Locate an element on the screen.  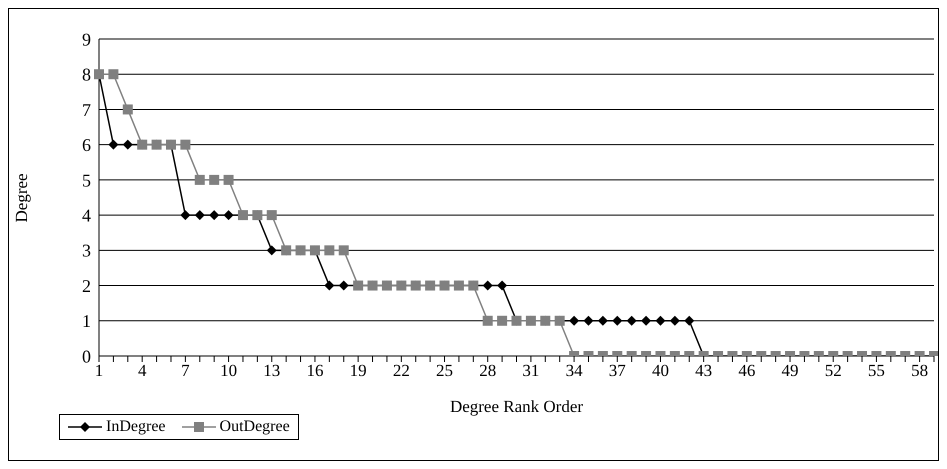
legend-label: OutDegree is located at coordinates (255, 427).